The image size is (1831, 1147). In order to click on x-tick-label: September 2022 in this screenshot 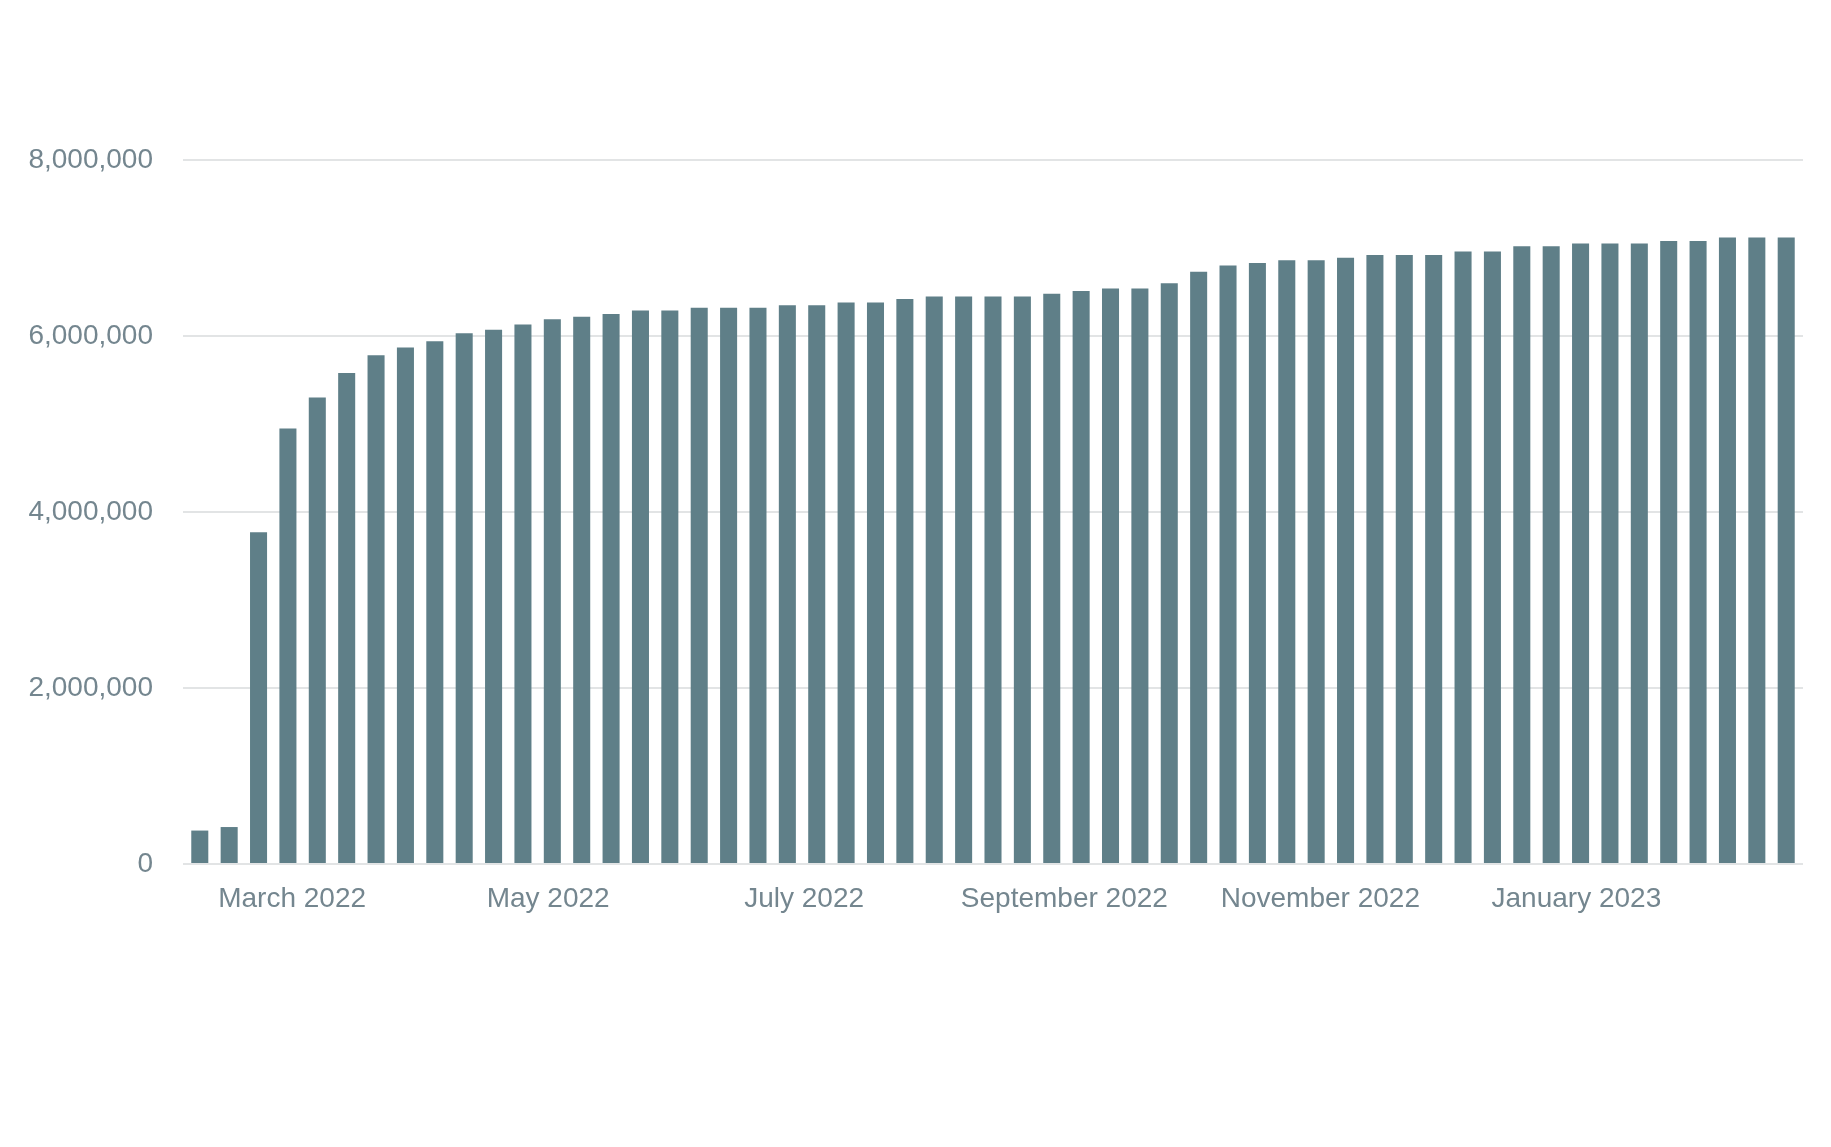, I will do `click(1064, 897)`.